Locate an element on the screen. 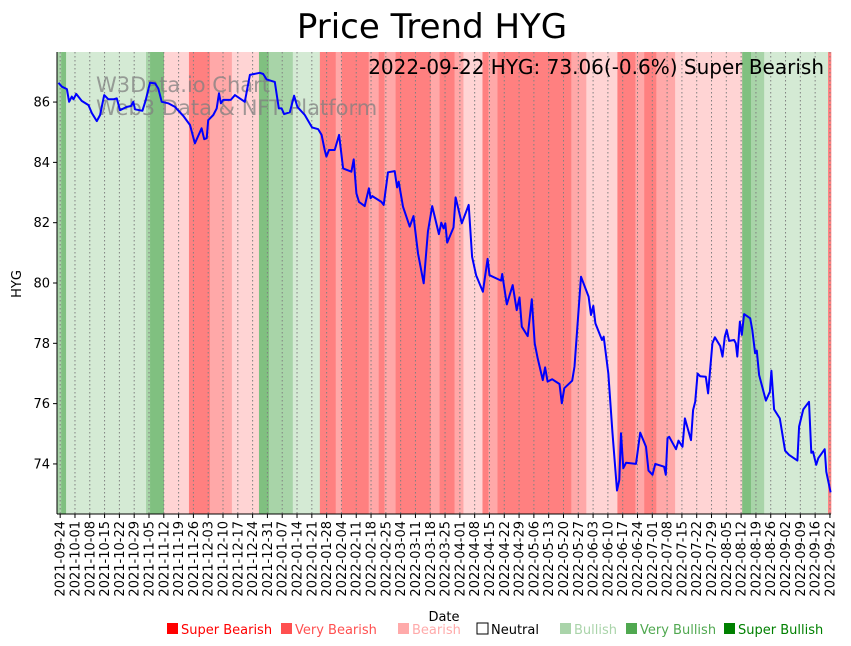 The width and height of the screenshot is (851, 646). x-tick-label: 2022-04-15 is located at coordinates (490, 559).